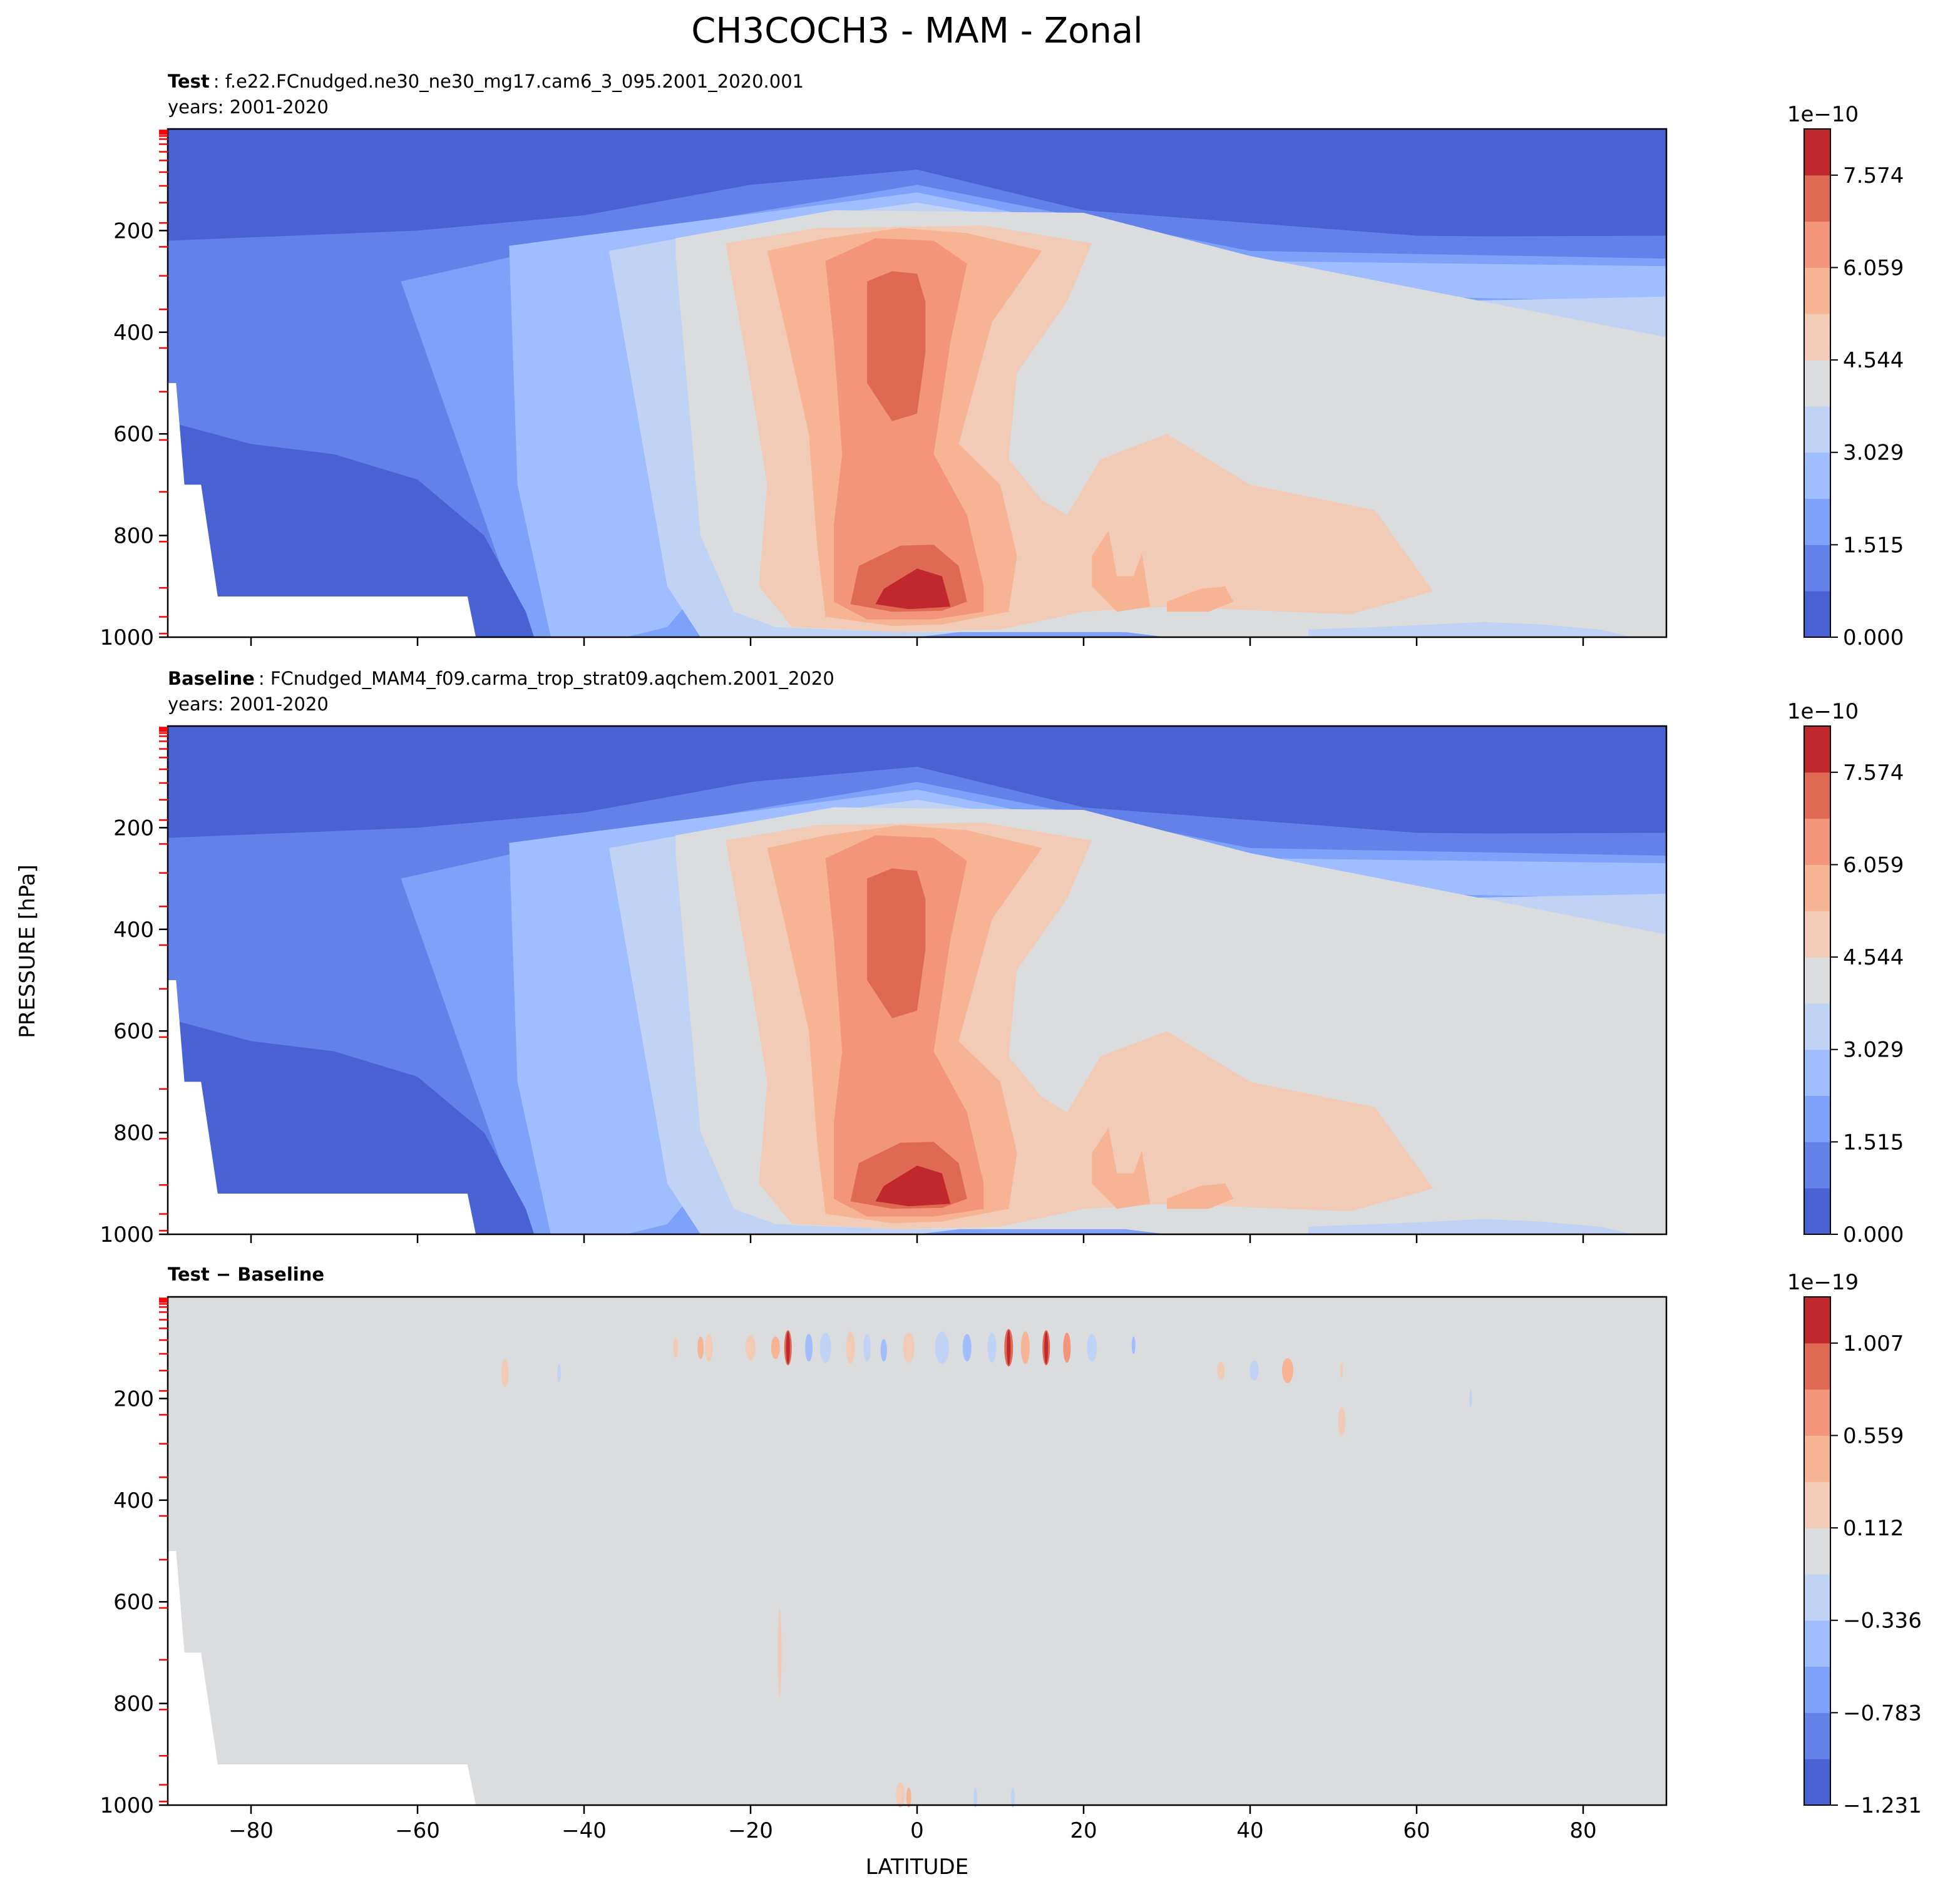 Image resolution: width=1960 pixels, height=1899 pixels. What do you see at coordinates (127, 637) in the screenshot?
I see `y-tick-label: 1000` at bounding box center [127, 637].